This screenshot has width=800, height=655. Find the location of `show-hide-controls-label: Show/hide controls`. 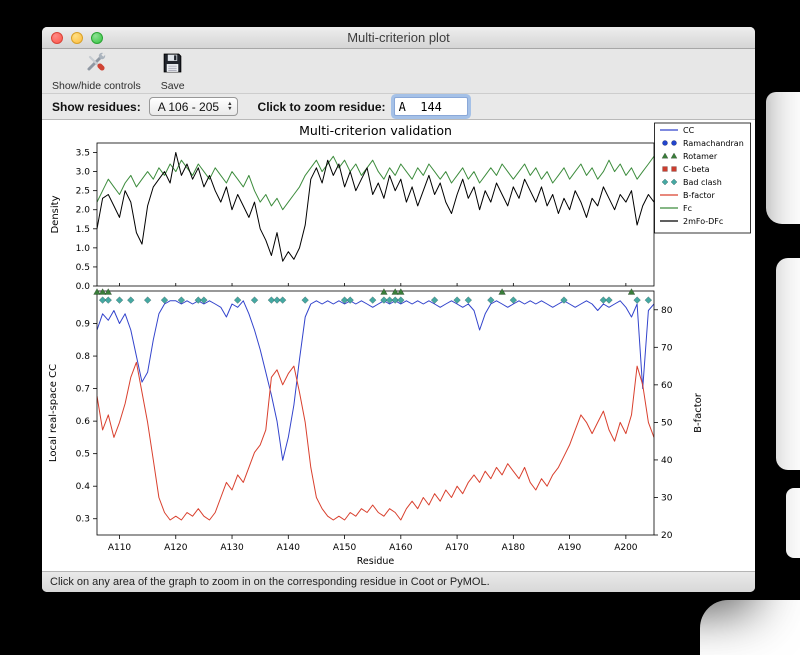

show-hide-controls-label: Show/hide controls is located at coordinates (96, 86).